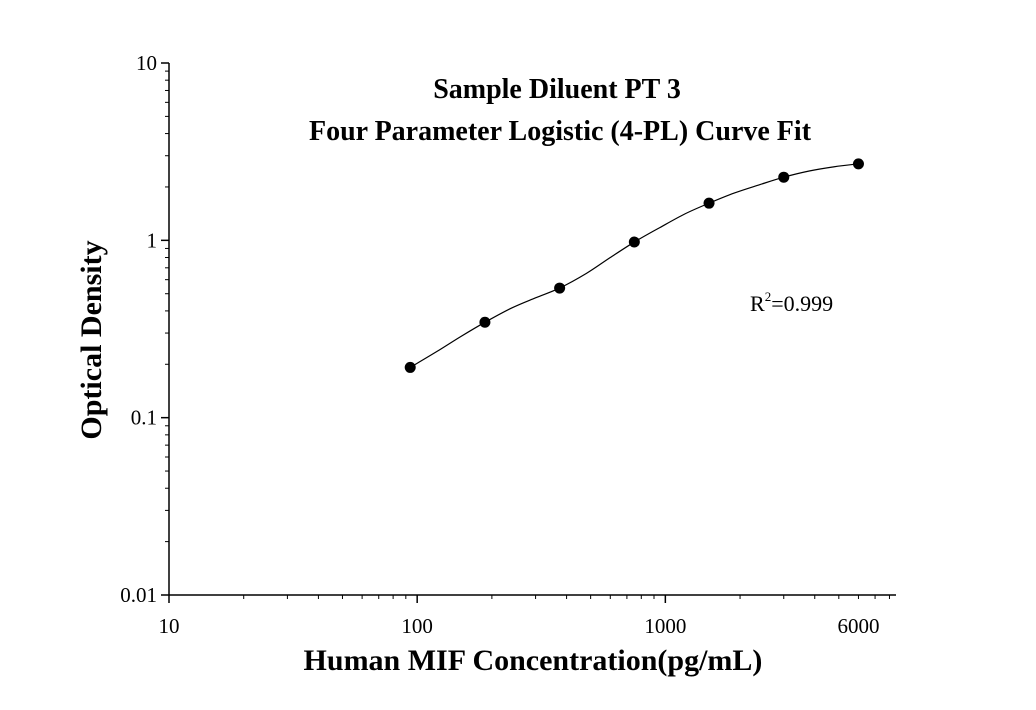 The width and height of the screenshot is (1036, 710). Describe the element at coordinates (665, 626) in the screenshot. I see `x-tick-label: 1000` at that location.